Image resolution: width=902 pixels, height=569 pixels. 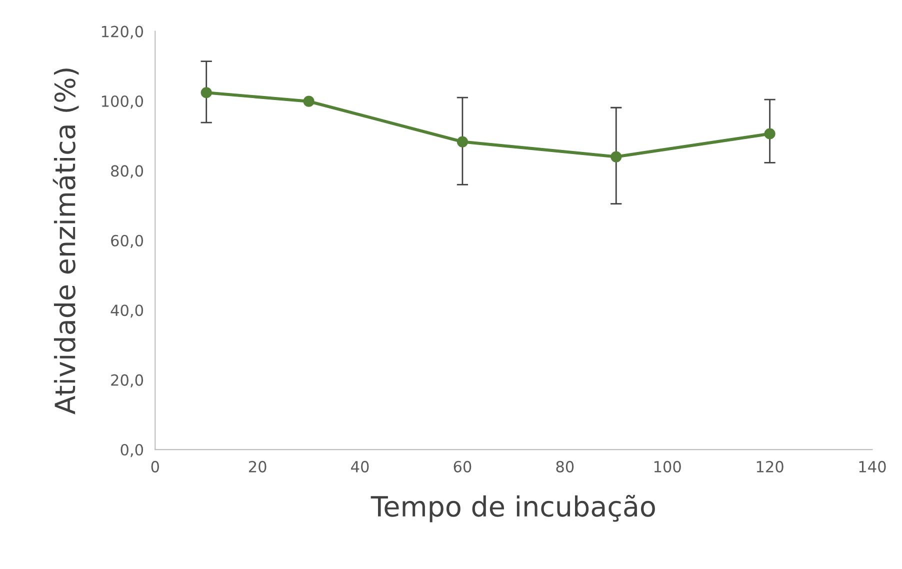 What do you see at coordinates (463, 466) in the screenshot?
I see `x-tick-label: 60` at bounding box center [463, 466].